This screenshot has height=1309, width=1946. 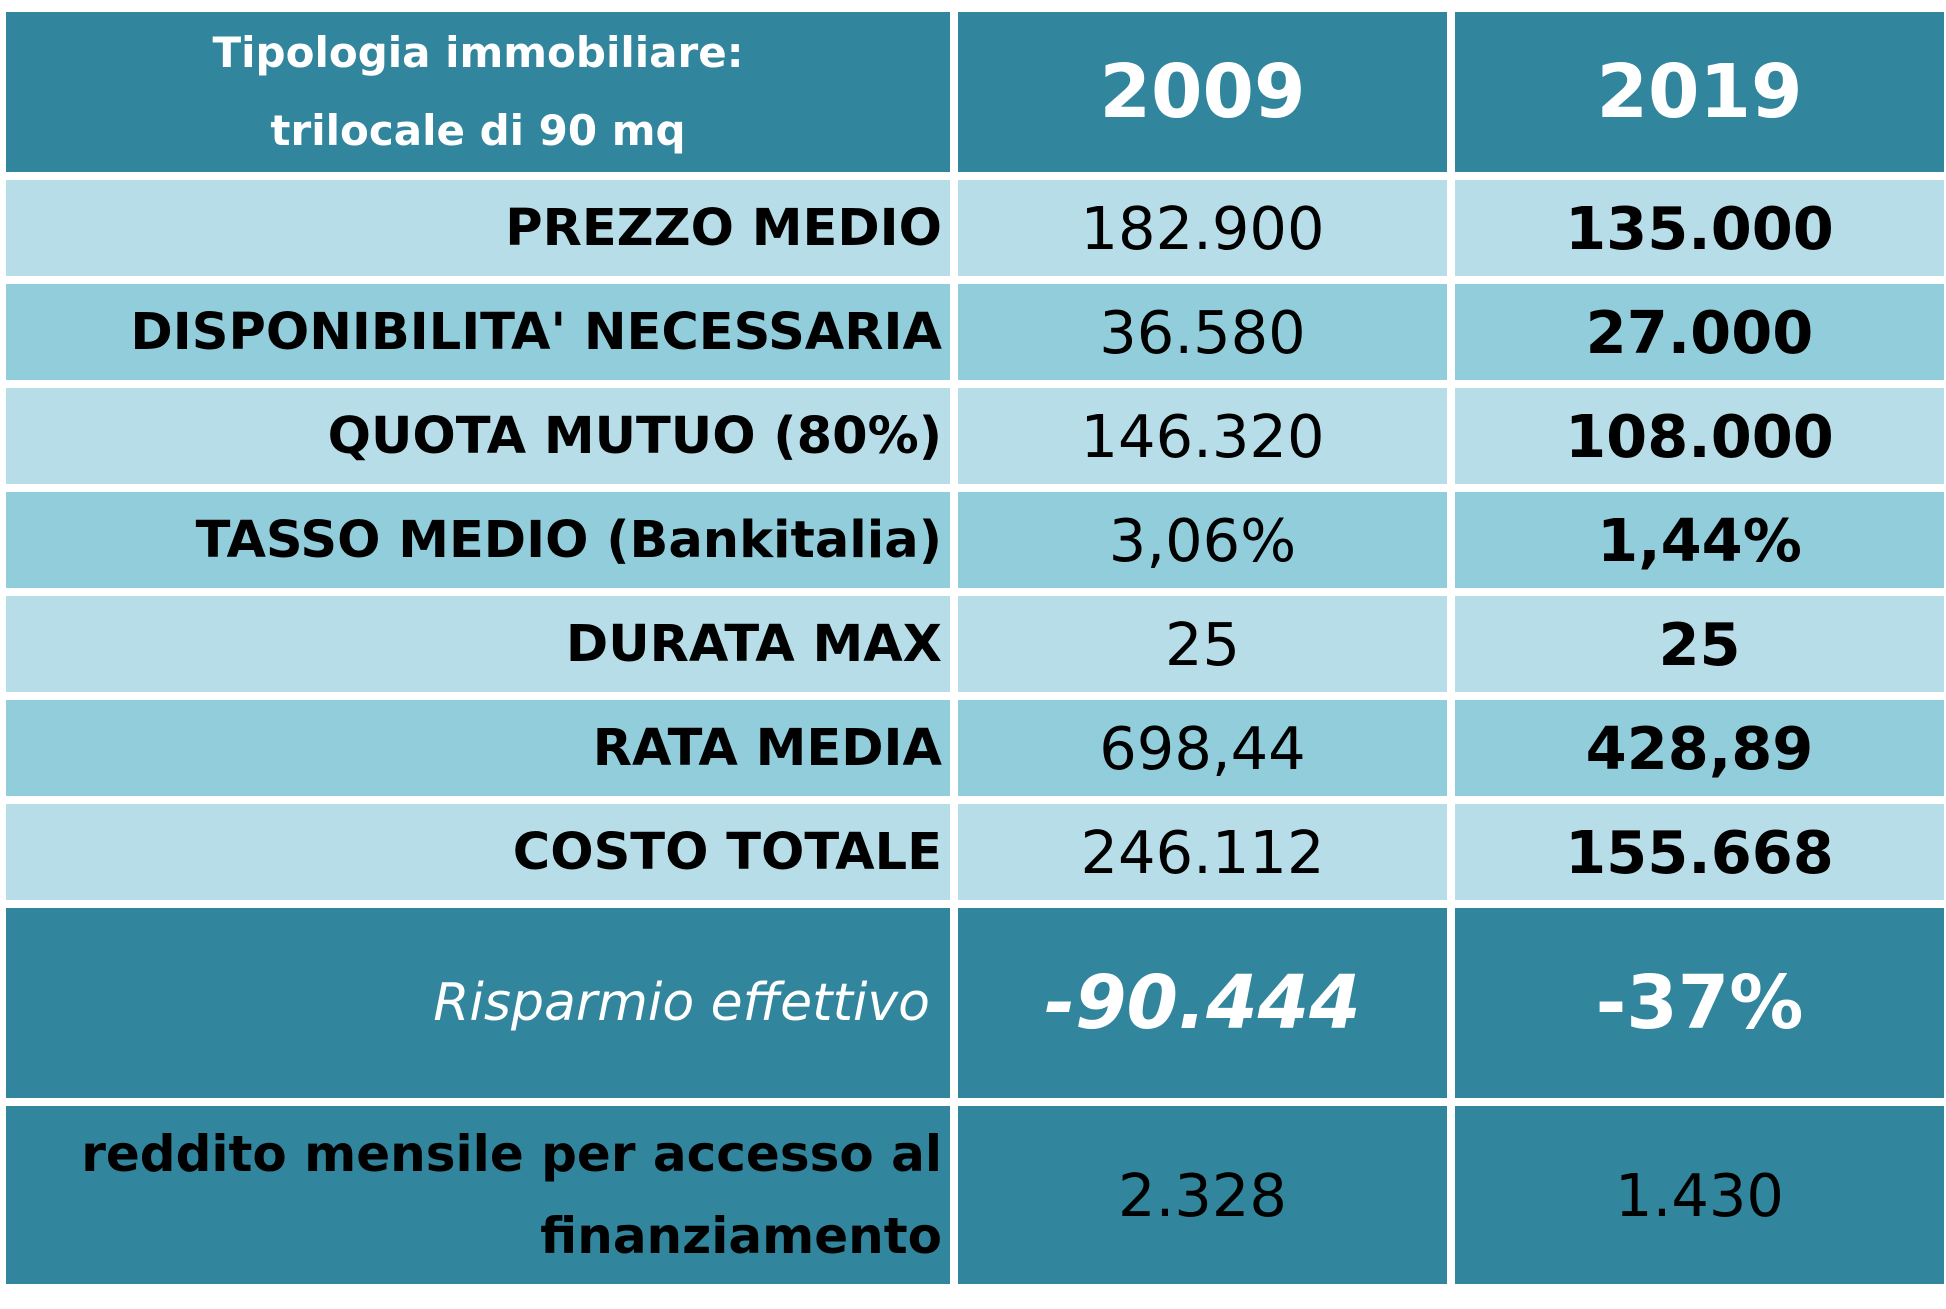 I want to click on value-2009-cell: 246.112, so click(x=1202, y=852).